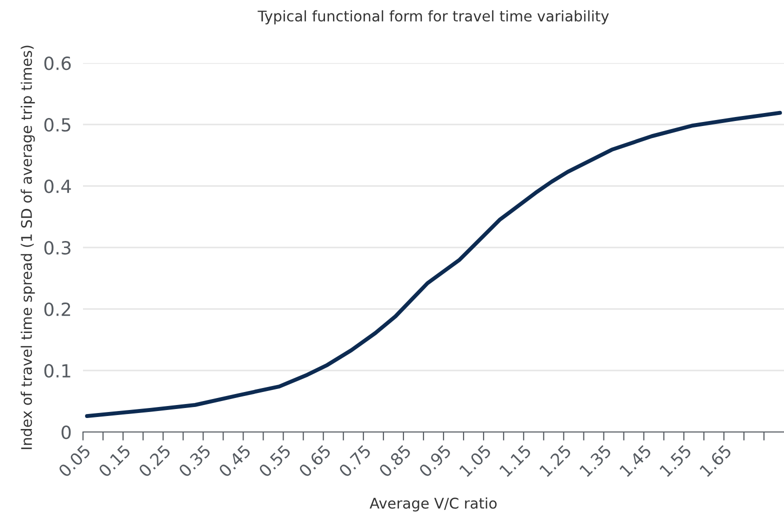 The image size is (784, 522). I want to click on y-tick-label: 0.3, so click(57, 247).